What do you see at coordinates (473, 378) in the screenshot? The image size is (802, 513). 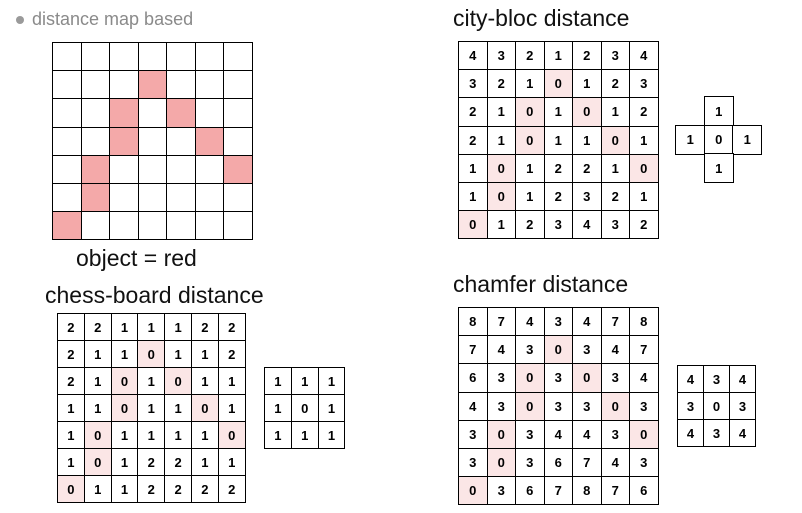 I see `distance-cell: 6` at bounding box center [473, 378].